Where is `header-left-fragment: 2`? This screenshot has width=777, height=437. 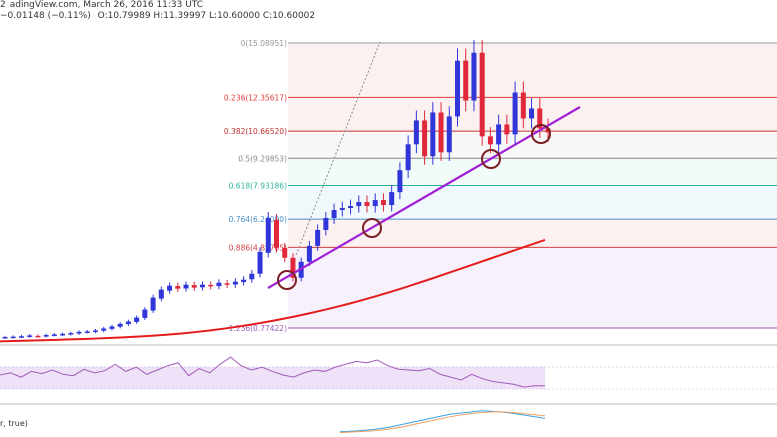
header-left-fragment: 2 is located at coordinates (3, 5).